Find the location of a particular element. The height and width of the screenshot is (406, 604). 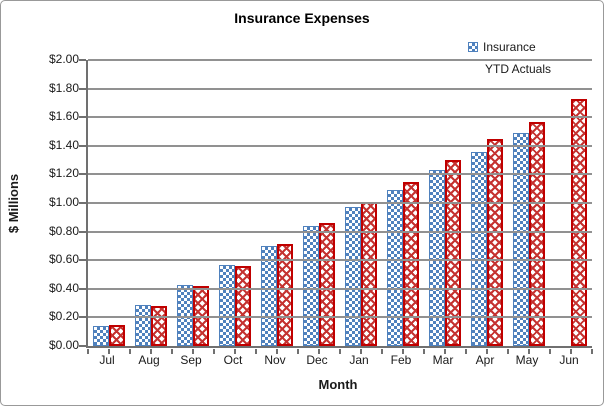

bar-insurance-aug is located at coordinates (143, 325).